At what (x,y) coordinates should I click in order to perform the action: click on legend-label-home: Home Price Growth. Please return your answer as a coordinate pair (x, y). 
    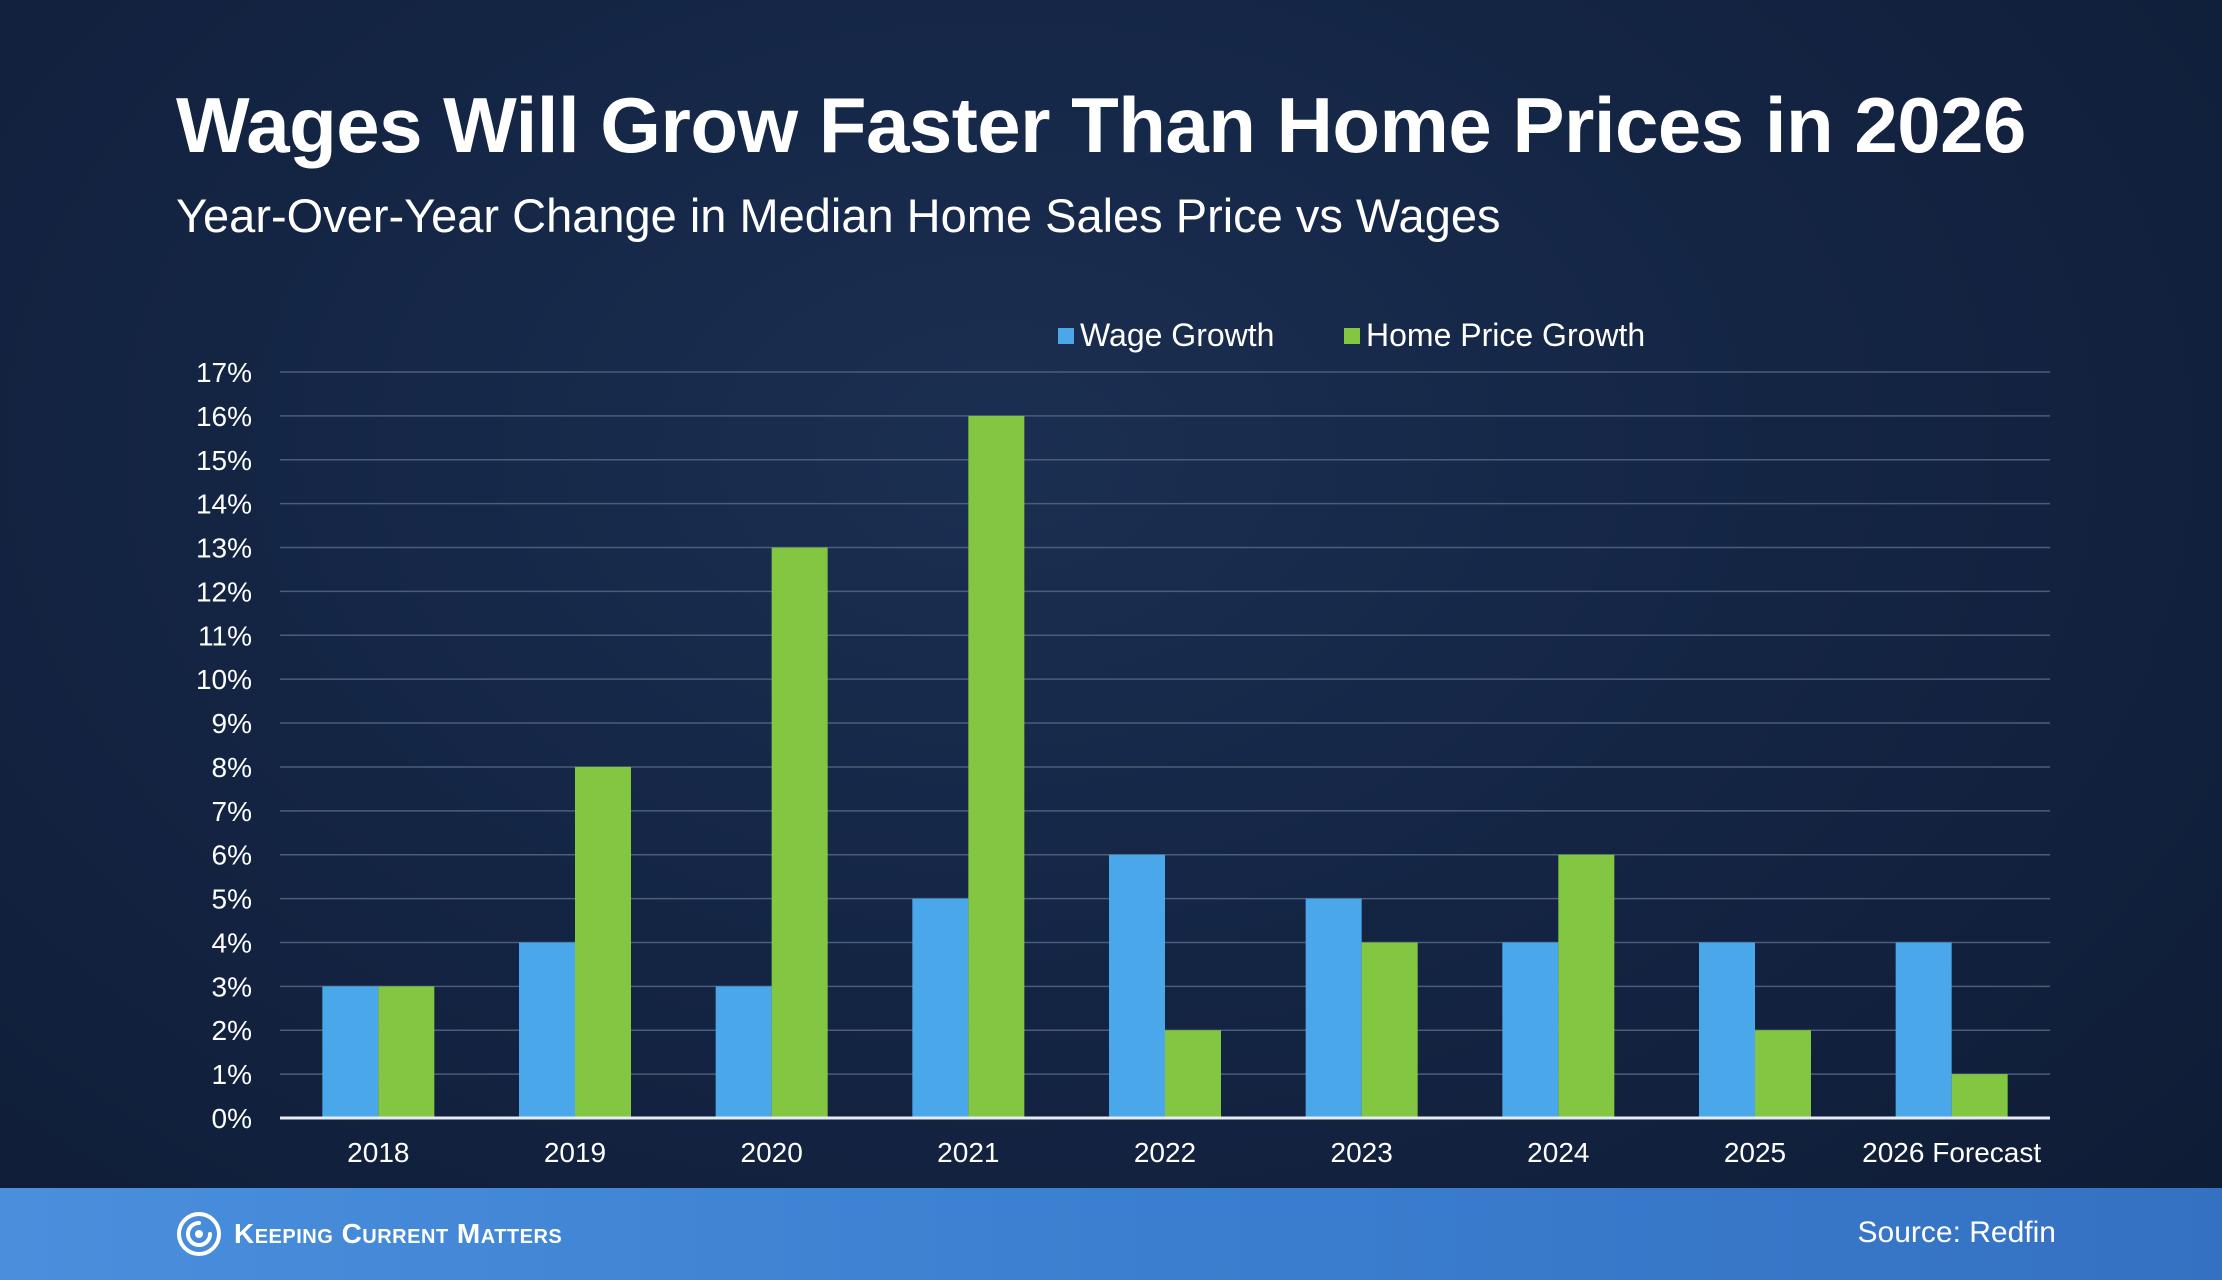
    Looking at the image, I should click on (1505, 335).